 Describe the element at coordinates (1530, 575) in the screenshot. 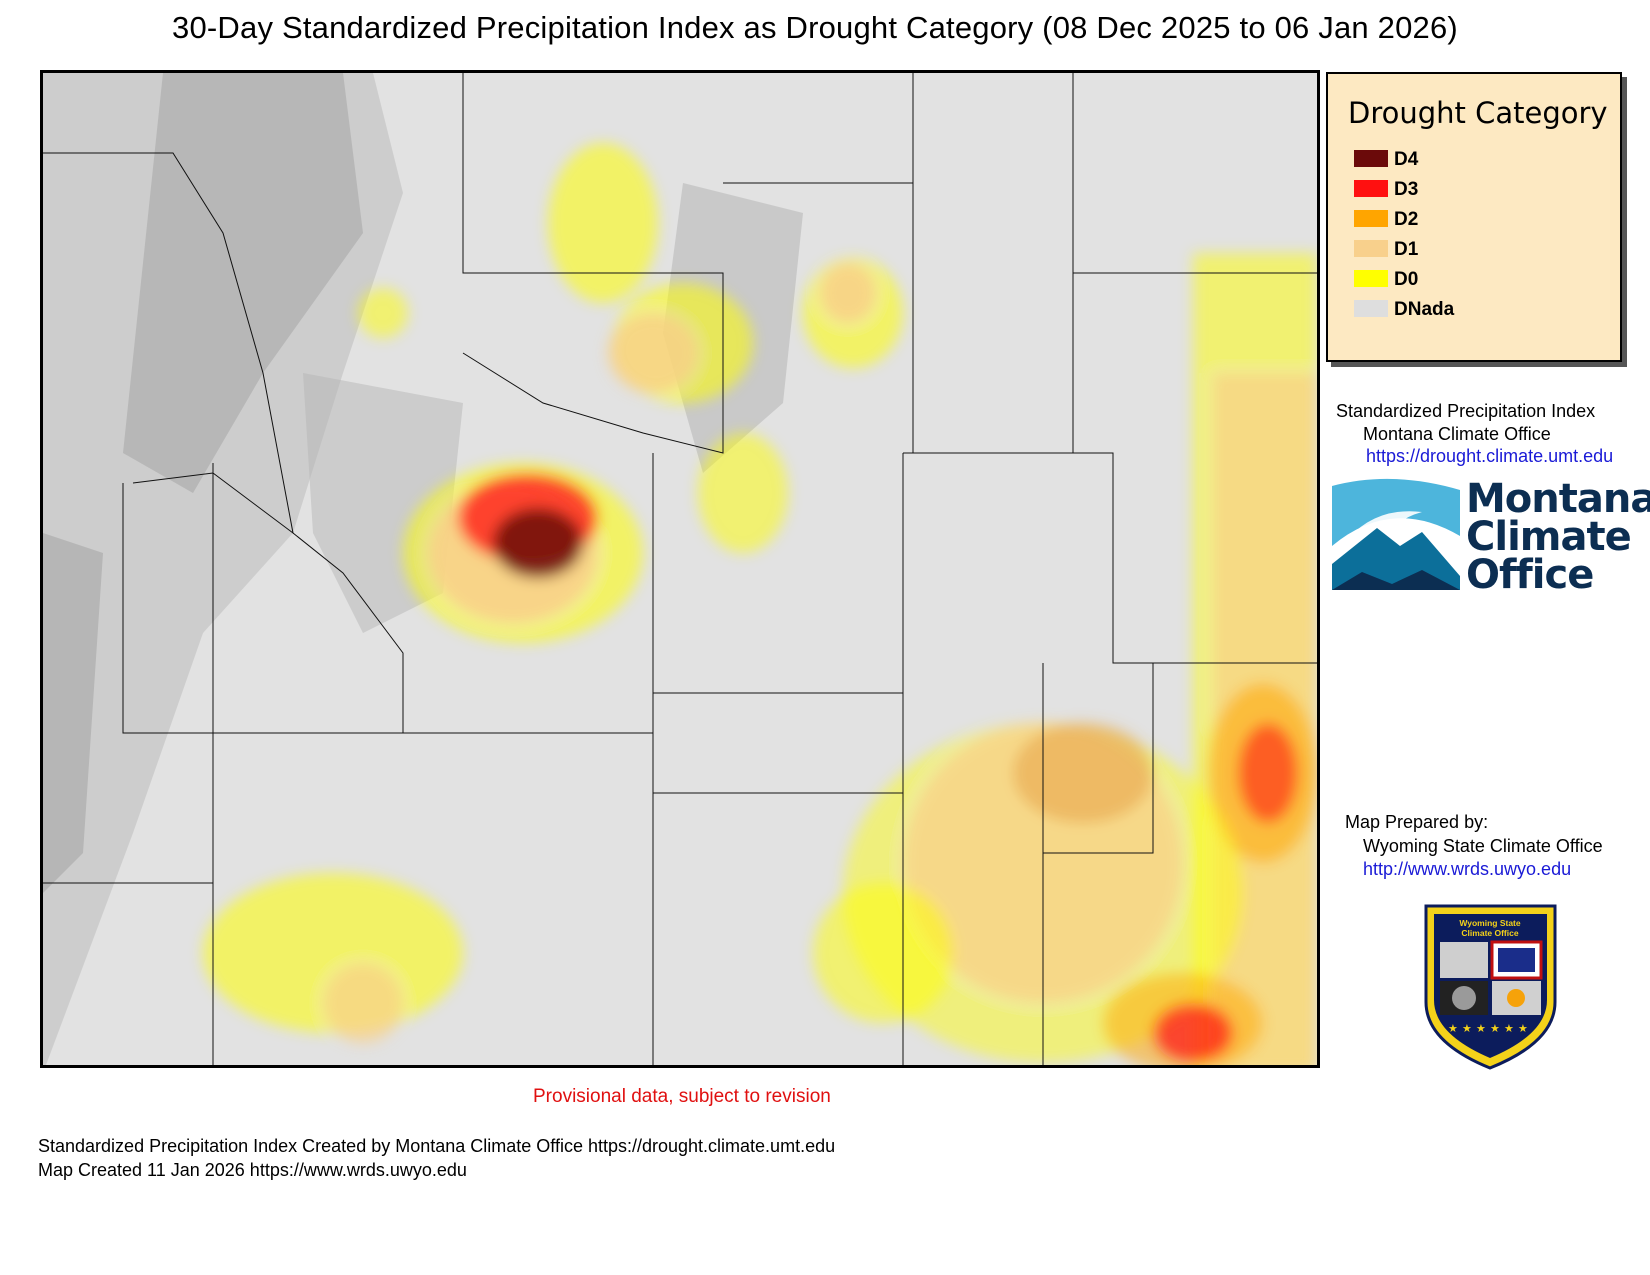

I see `mco-word-3: Office` at that location.